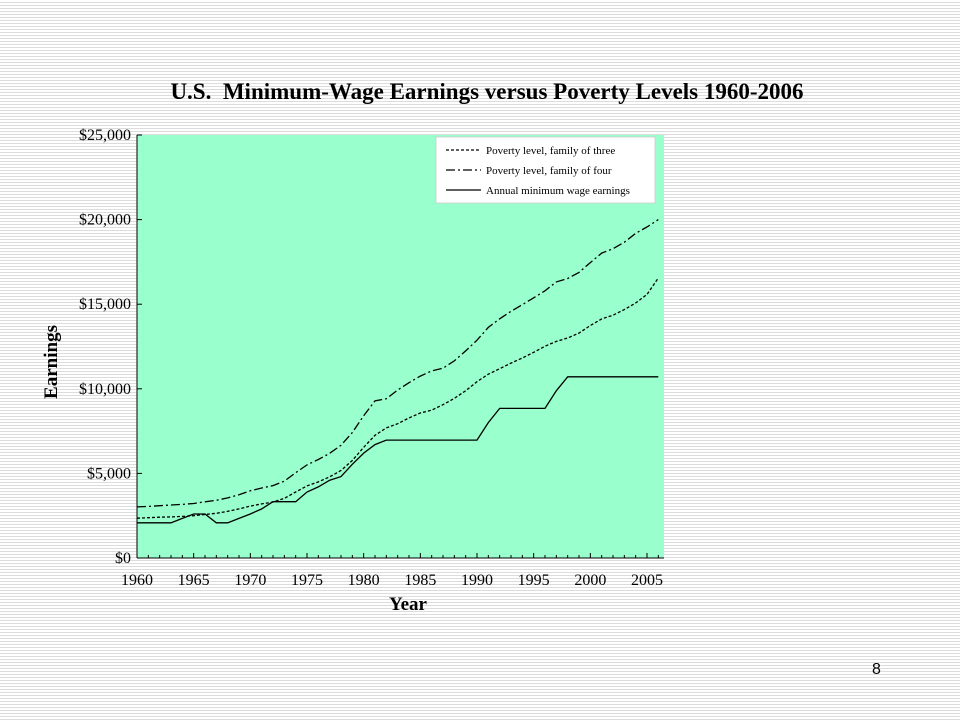 This screenshot has width=960, height=720. What do you see at coordinates (550, 151) in the screenshot?
I see `legend-label: Poverty level, family of three` at bounding box center [550, 151].